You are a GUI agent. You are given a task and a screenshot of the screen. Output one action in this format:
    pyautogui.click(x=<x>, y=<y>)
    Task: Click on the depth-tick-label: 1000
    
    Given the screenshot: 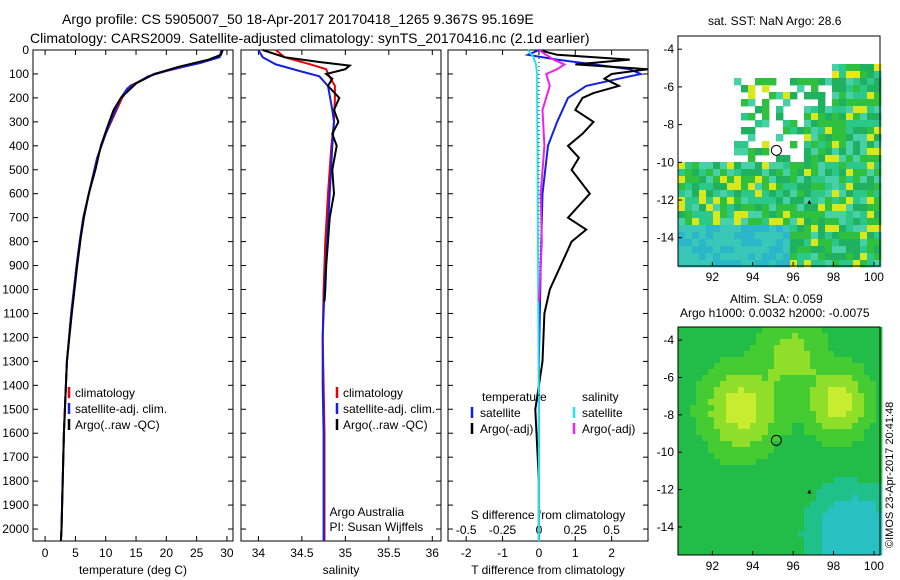 What is the action you would take?
    pyautogui.click(x=15, y=290)
    